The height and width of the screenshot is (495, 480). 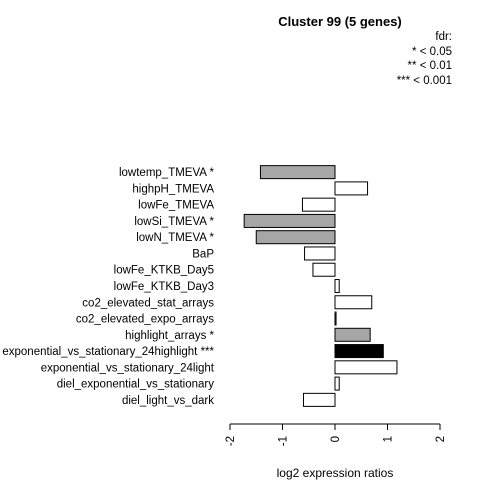 I want to click on x-tick-label: -1, so click(x=284, y=441).